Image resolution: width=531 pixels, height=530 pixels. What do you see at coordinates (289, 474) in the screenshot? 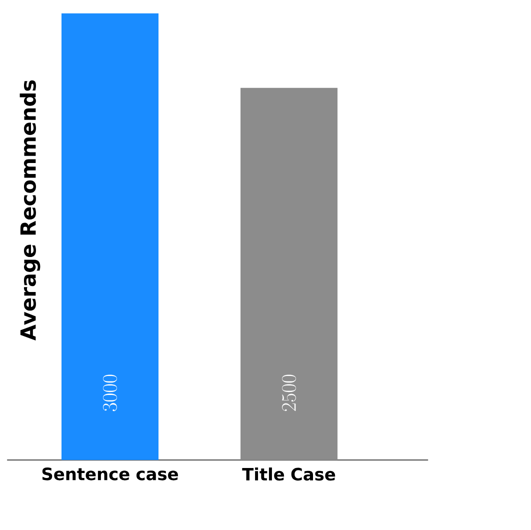
I see `x-tick-label: Title Case` at bounding box center [289, 474].